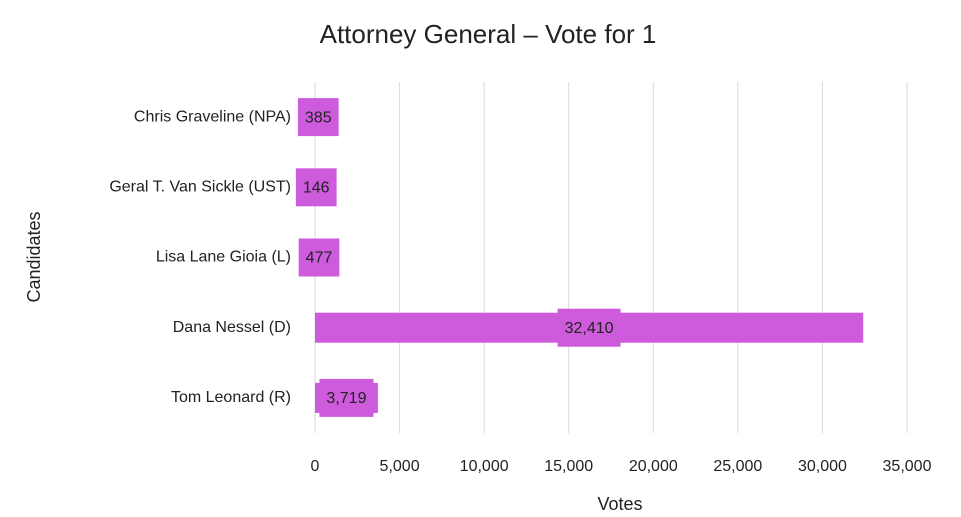  Describe the element at coordinates (619, 504) in the screenshot. I see `x-axis-title: Votes` at that location.